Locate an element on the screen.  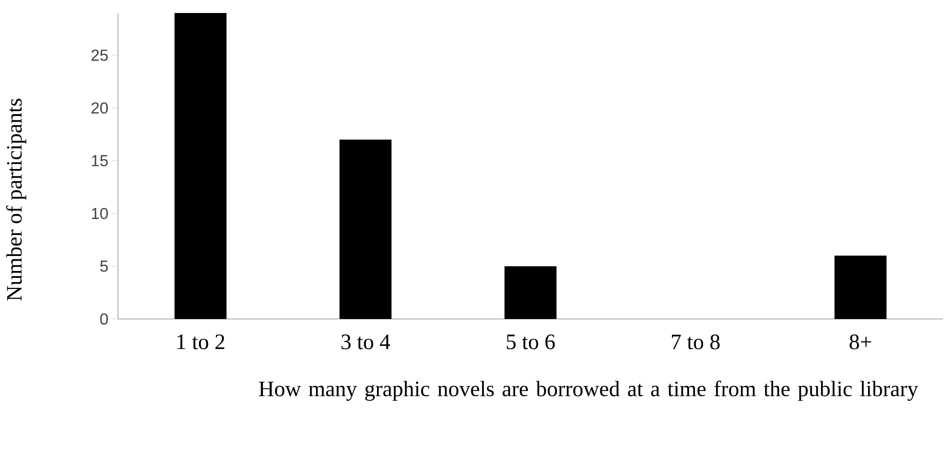
y-tick-label: 20 is located at coordinates (100, 108).